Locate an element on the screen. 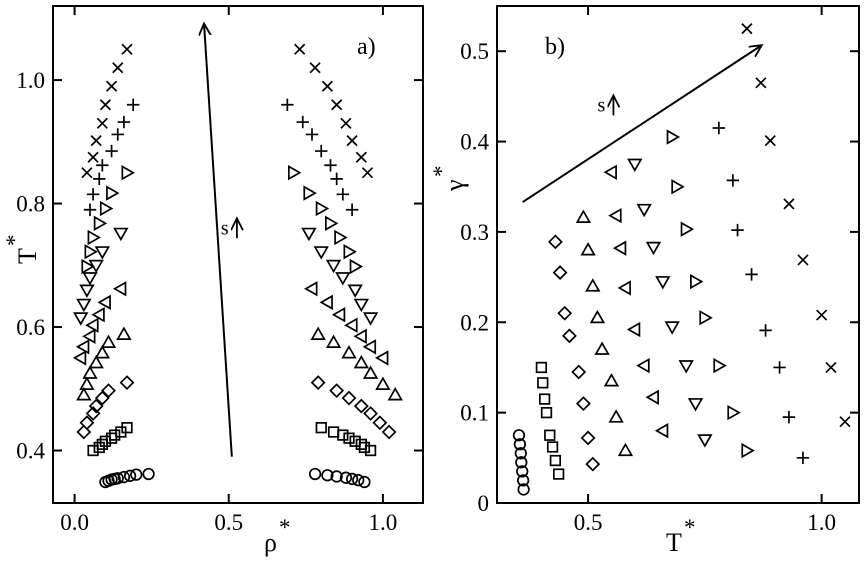  panel-b-xtick-label-1: 1.0 is located at coordinates (821, 522).